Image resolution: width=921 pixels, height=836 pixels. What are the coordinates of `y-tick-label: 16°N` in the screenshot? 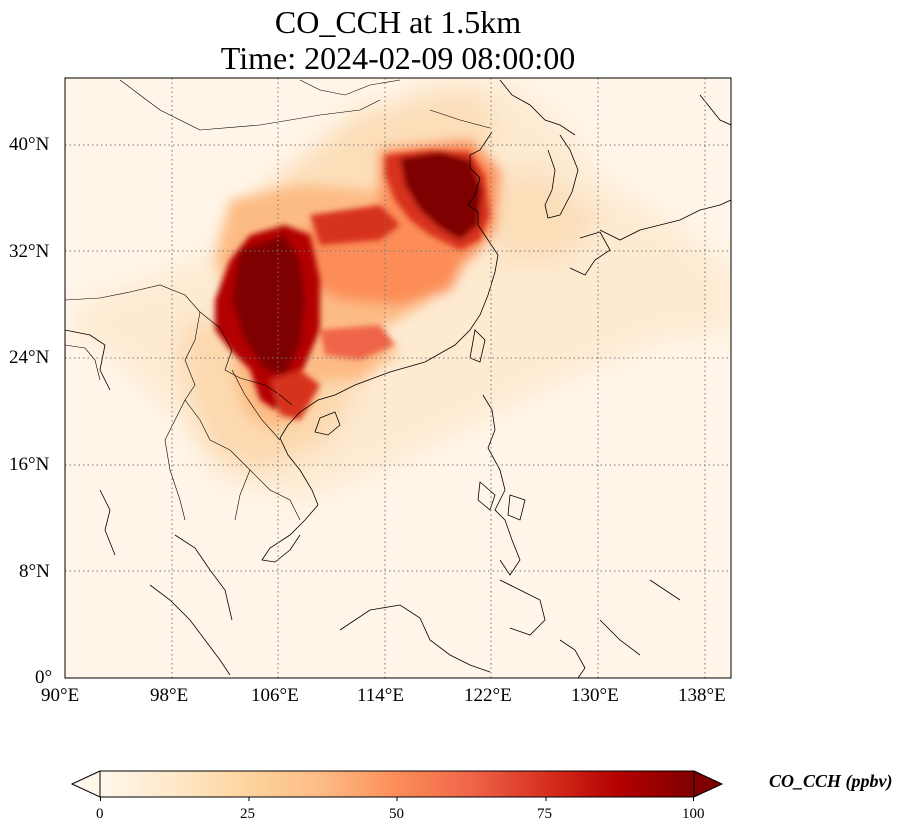 It's located at (29, 464).